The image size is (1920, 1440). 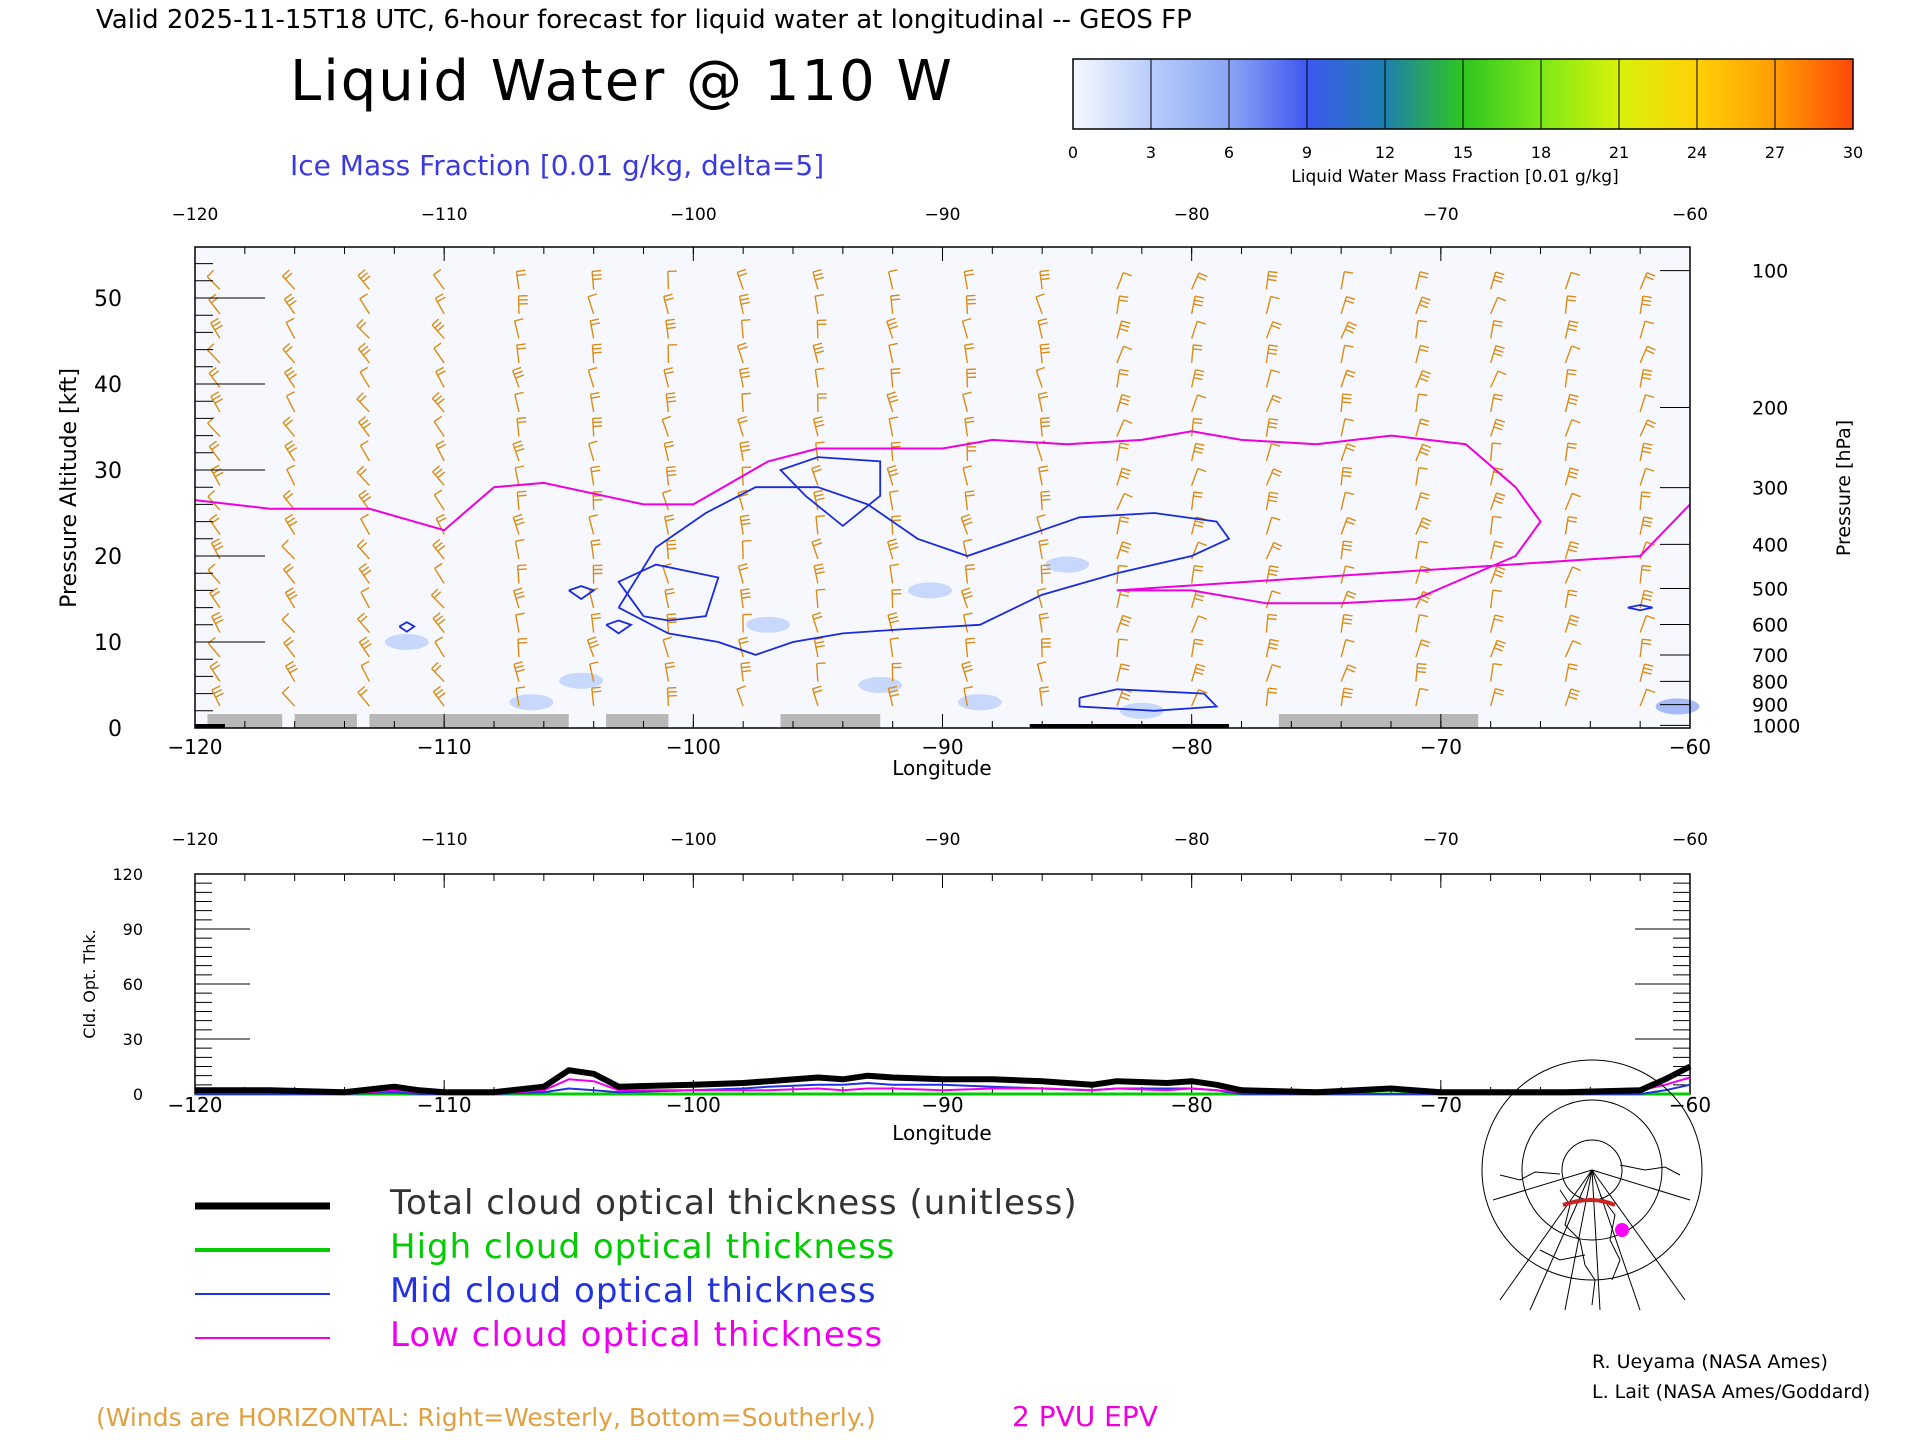 What do you see at coordinates (1770, 682) in the screenshot?
I see `pressure-tick-label: 800` at bounding box center [1770, 682].